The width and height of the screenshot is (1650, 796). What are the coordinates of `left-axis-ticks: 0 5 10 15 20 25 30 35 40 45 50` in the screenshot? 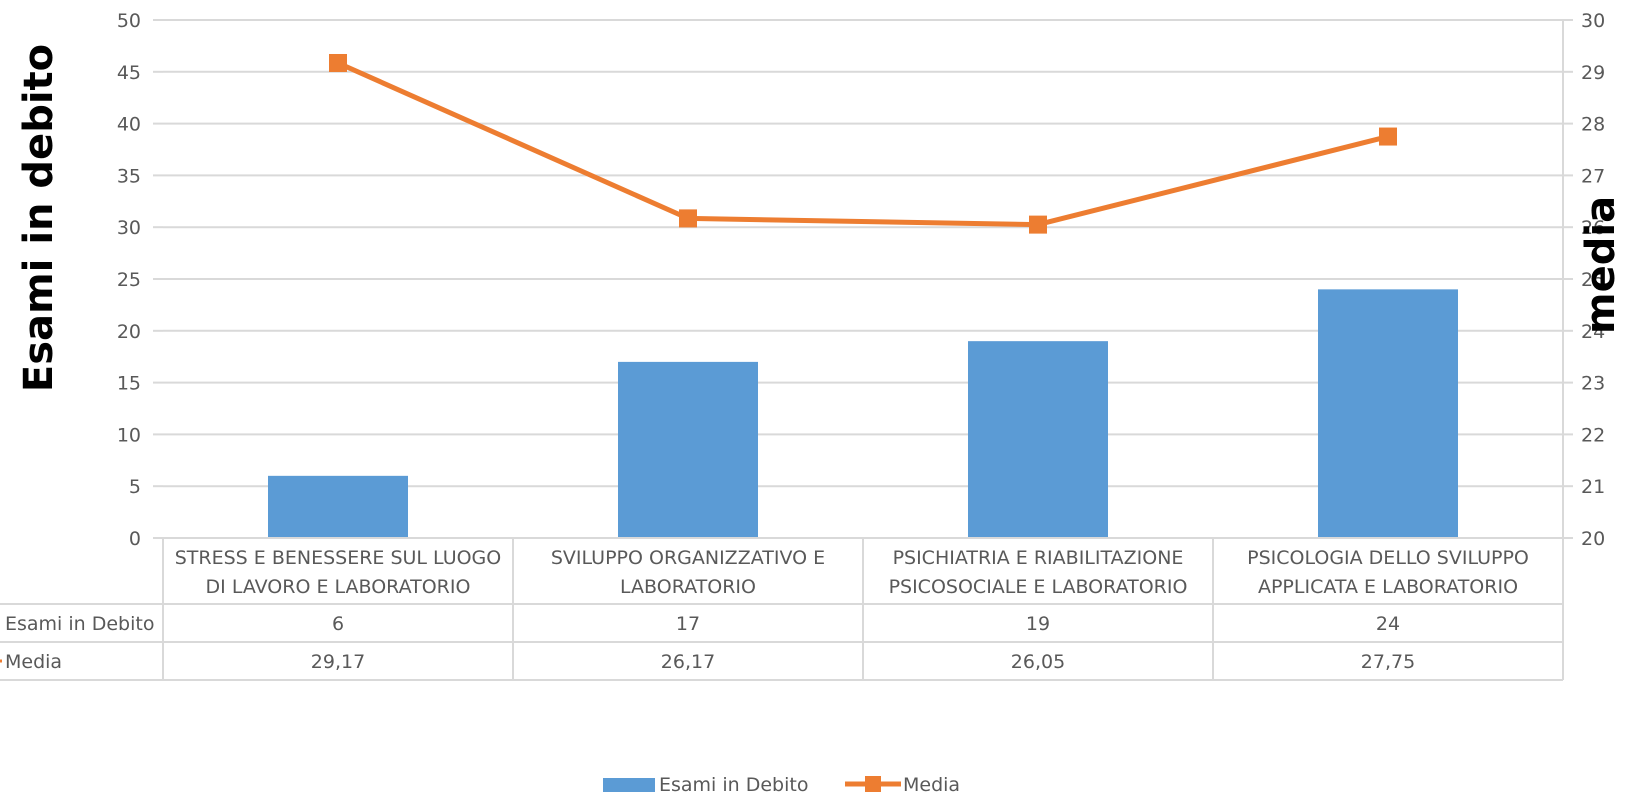 It's located at (129, 280).